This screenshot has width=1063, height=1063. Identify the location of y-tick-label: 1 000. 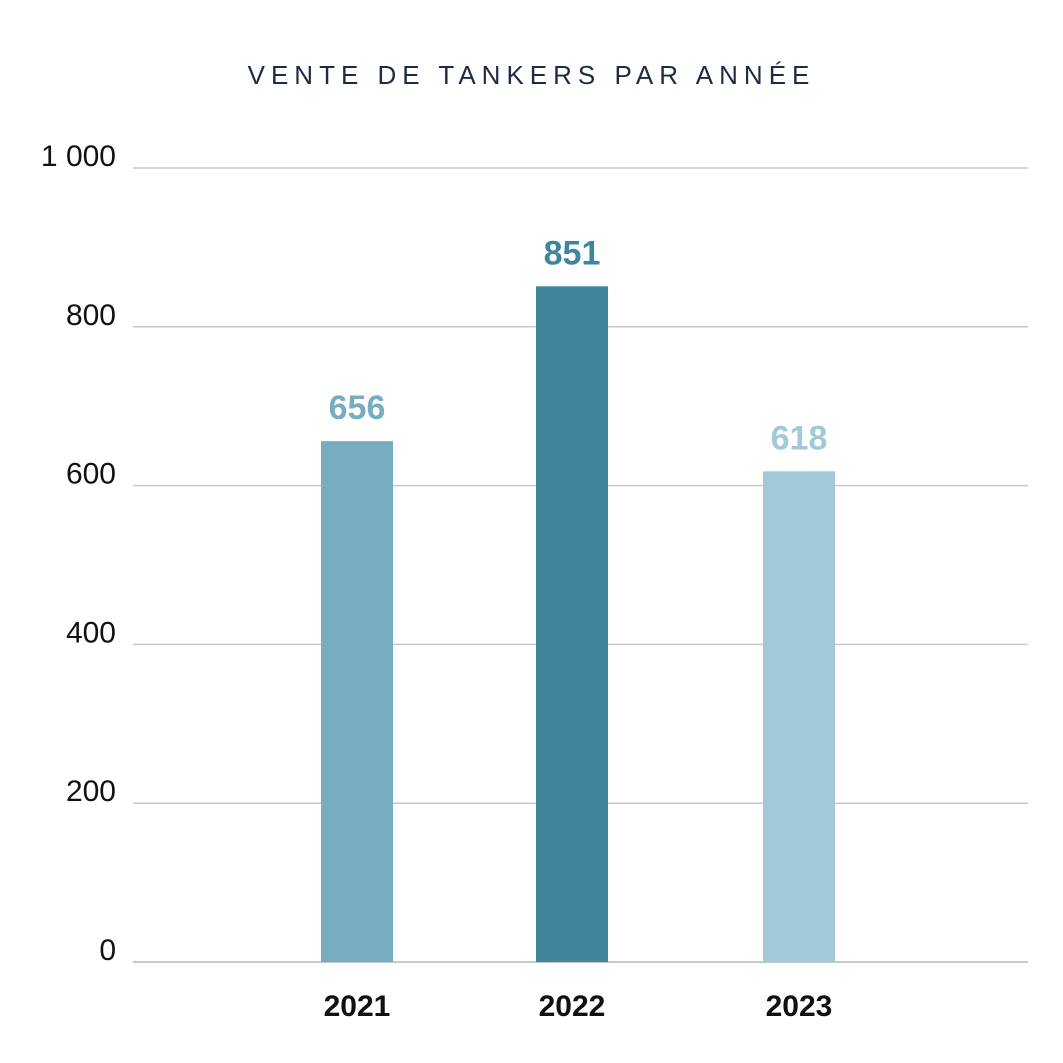
(78, 156).